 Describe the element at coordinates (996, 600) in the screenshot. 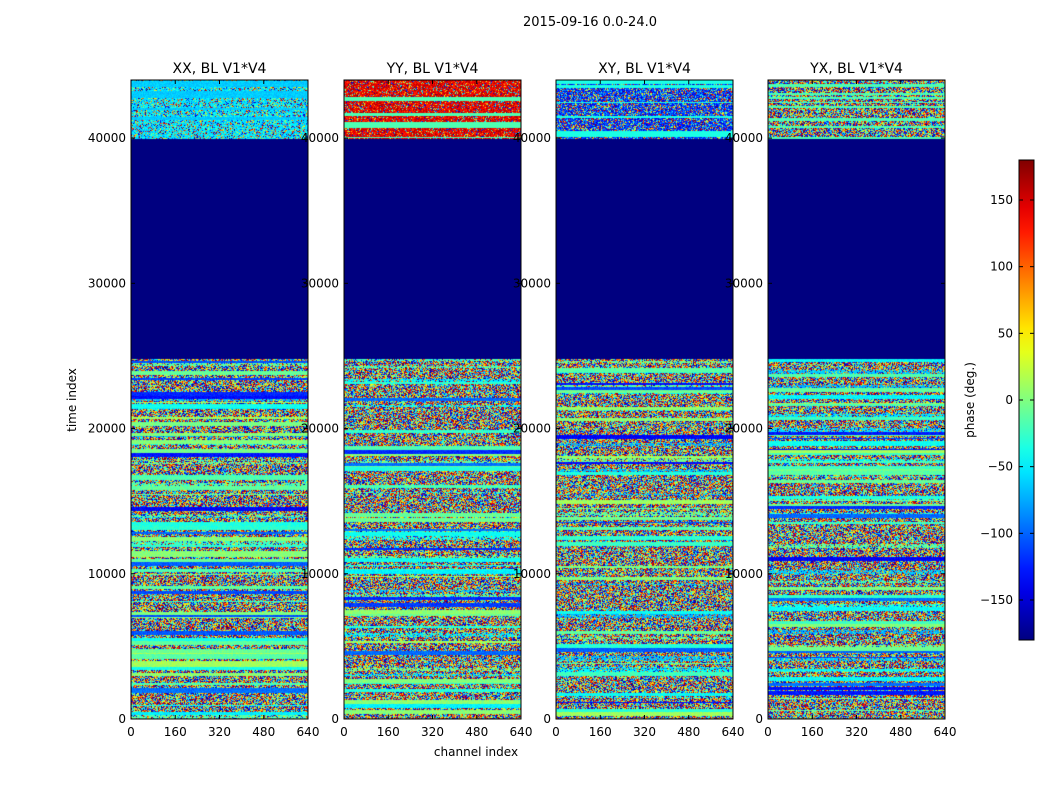

I see `colorbar-tick-label: −150` at that location.